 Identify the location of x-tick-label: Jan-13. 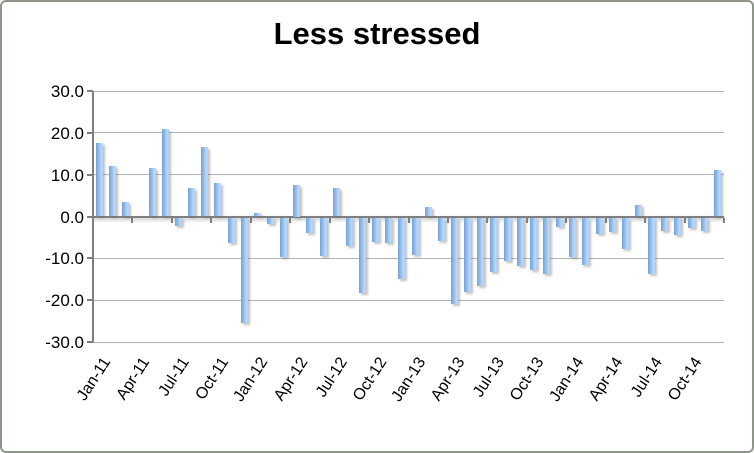
(409, 379).